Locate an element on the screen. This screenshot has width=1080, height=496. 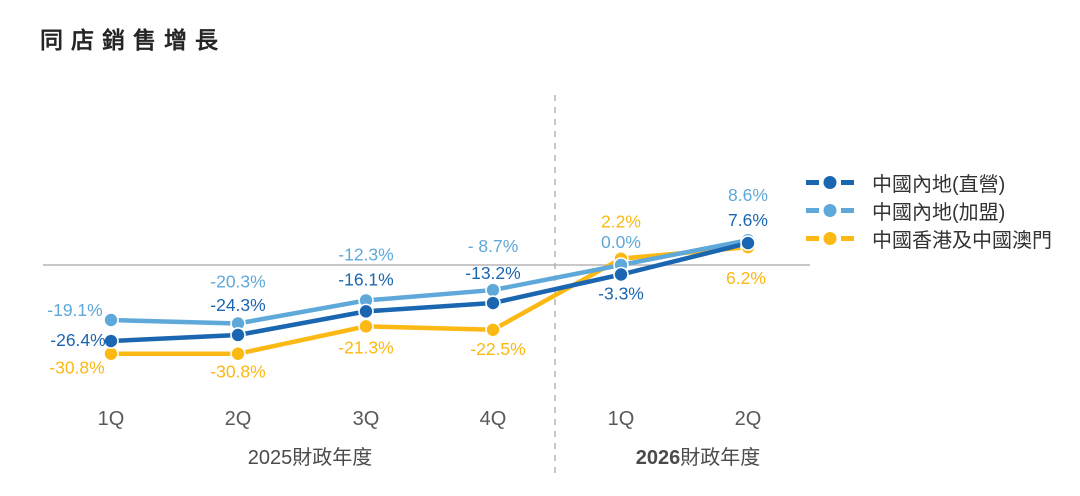
data-point-label: - 8.7% is located at coordinates (493, 246).